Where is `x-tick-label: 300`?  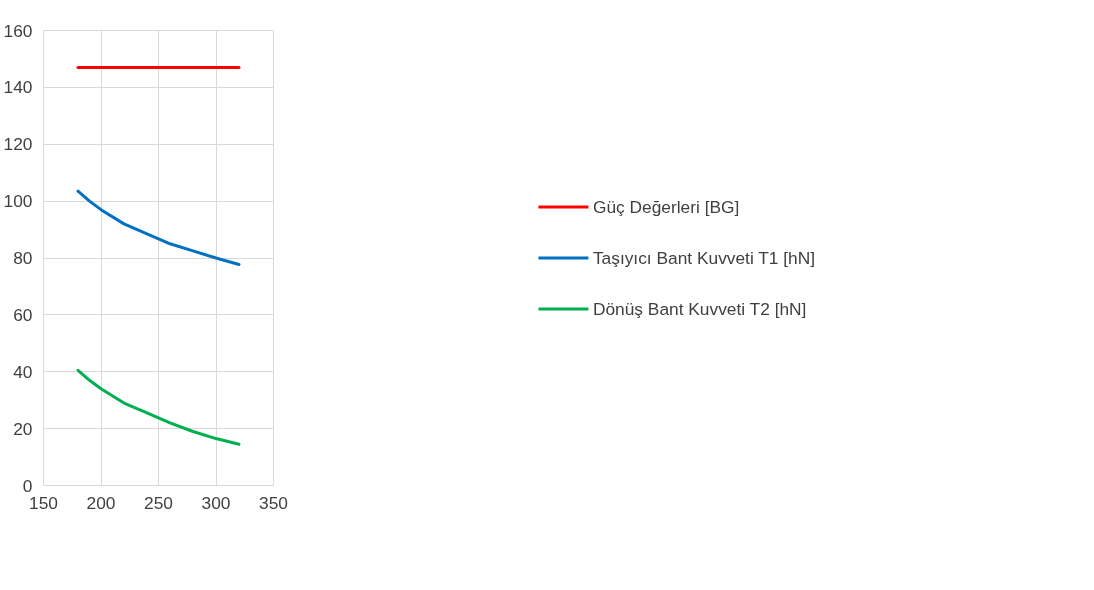 x-tick-label: 300 is located at coordinates (216, 502).